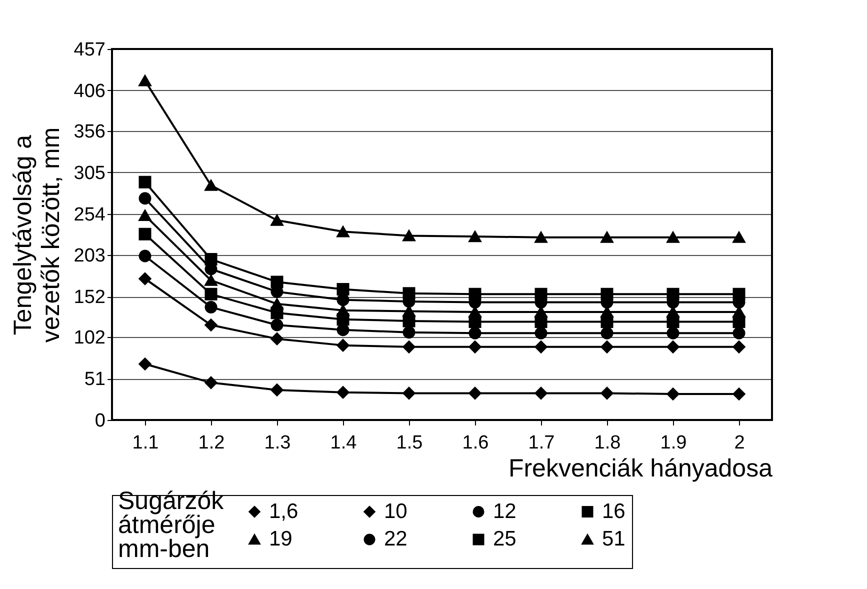  I want to click on y-tick-label: 305, so click(90, 173).